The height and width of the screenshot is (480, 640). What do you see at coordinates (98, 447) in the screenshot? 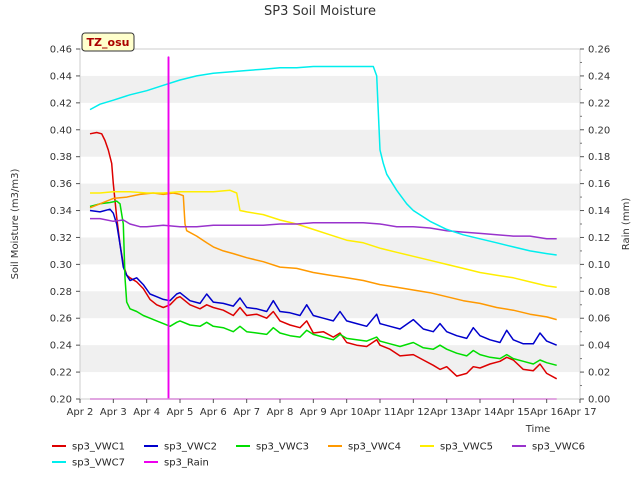
I see `legend-label: sp3_VWC1` at bounding box center [98, 447].